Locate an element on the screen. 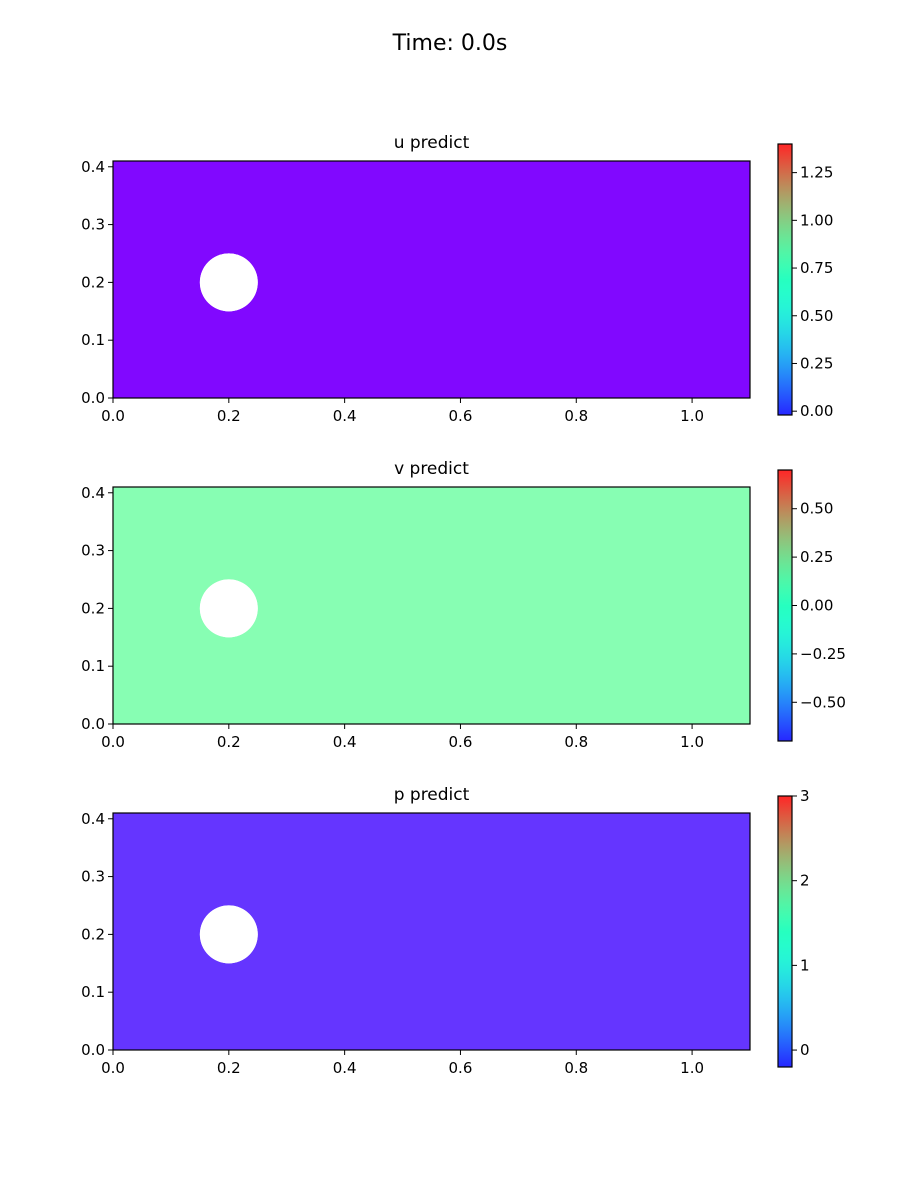 The image size is (900, 1200). field-p is located at coordinates (431, 931).